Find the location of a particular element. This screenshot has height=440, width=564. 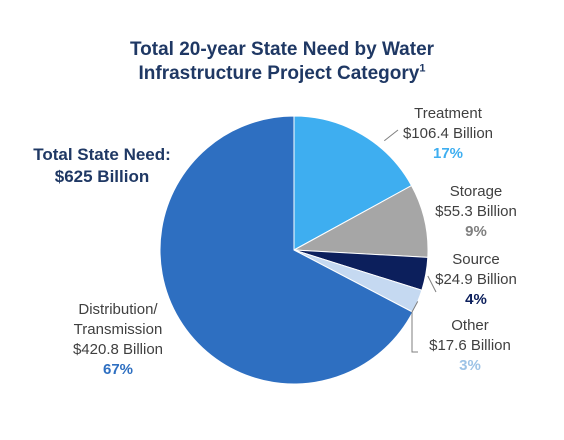

label-source-percent: 4% is located at coordinates (476, 299).